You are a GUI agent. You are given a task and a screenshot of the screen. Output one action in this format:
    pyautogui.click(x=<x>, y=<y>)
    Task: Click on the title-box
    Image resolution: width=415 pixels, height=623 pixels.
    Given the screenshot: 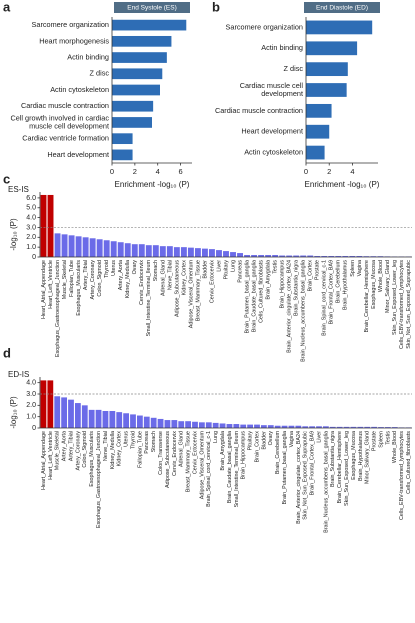 What is the action you would take?
    pyautogui.click(x=152, y=7)
    